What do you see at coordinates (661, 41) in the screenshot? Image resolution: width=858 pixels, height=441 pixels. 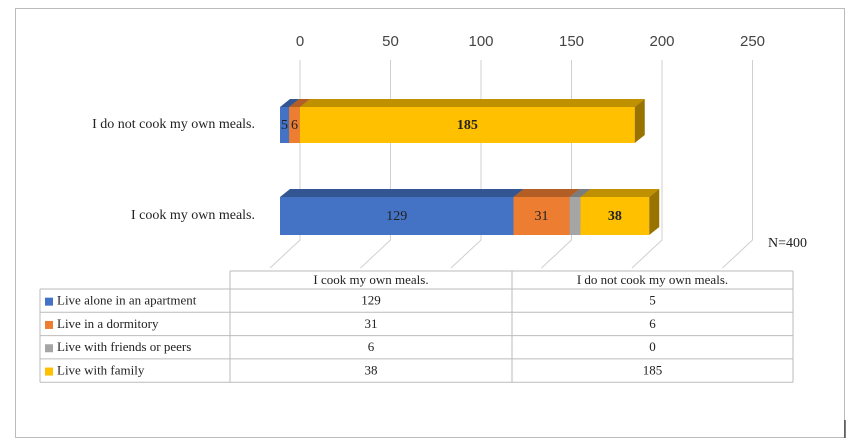 I see `x-tick-label: 200` at bounding box center [661, 41].